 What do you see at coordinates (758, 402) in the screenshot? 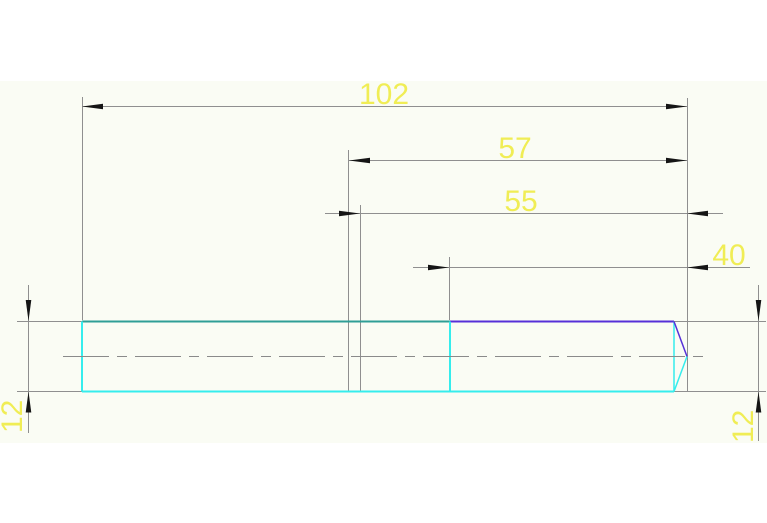
I see `arrowhead-12-right-bottom` at bounding box center [758, 402].